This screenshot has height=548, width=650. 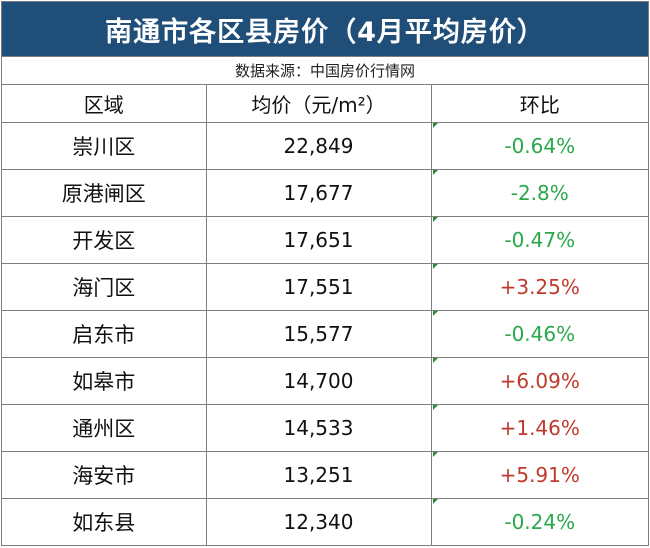 What do you see at coordinates (319, 287) in the screenshot?
I see `price-cell: 17,551` at bounding box center [319, 287].